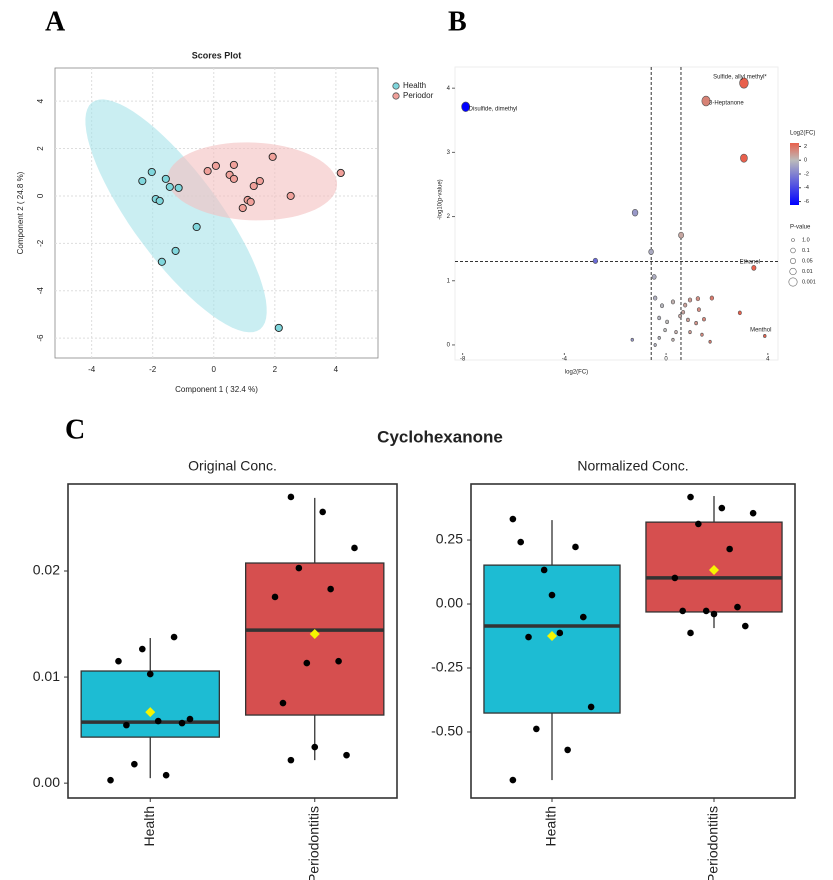 This screenshot has height=880, width=833. I want to click on y-tick-label: 0.25, so click(449, 539).